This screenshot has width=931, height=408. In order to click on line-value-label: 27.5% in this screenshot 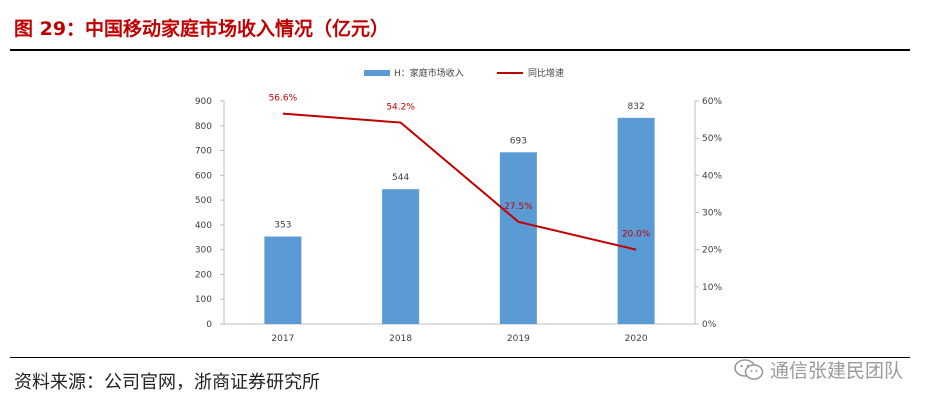, I will do `click(518, 207)`.